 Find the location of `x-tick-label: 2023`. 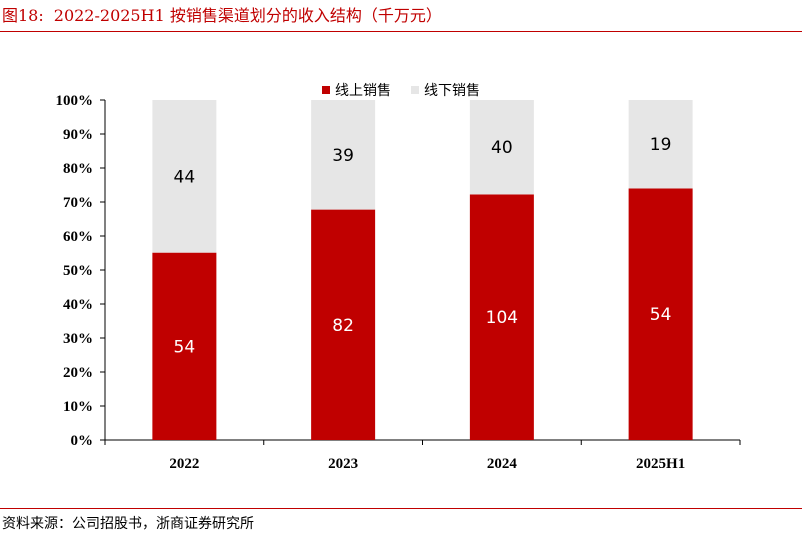

x-tick-label: 2023 is located at coordinates (343, 464).